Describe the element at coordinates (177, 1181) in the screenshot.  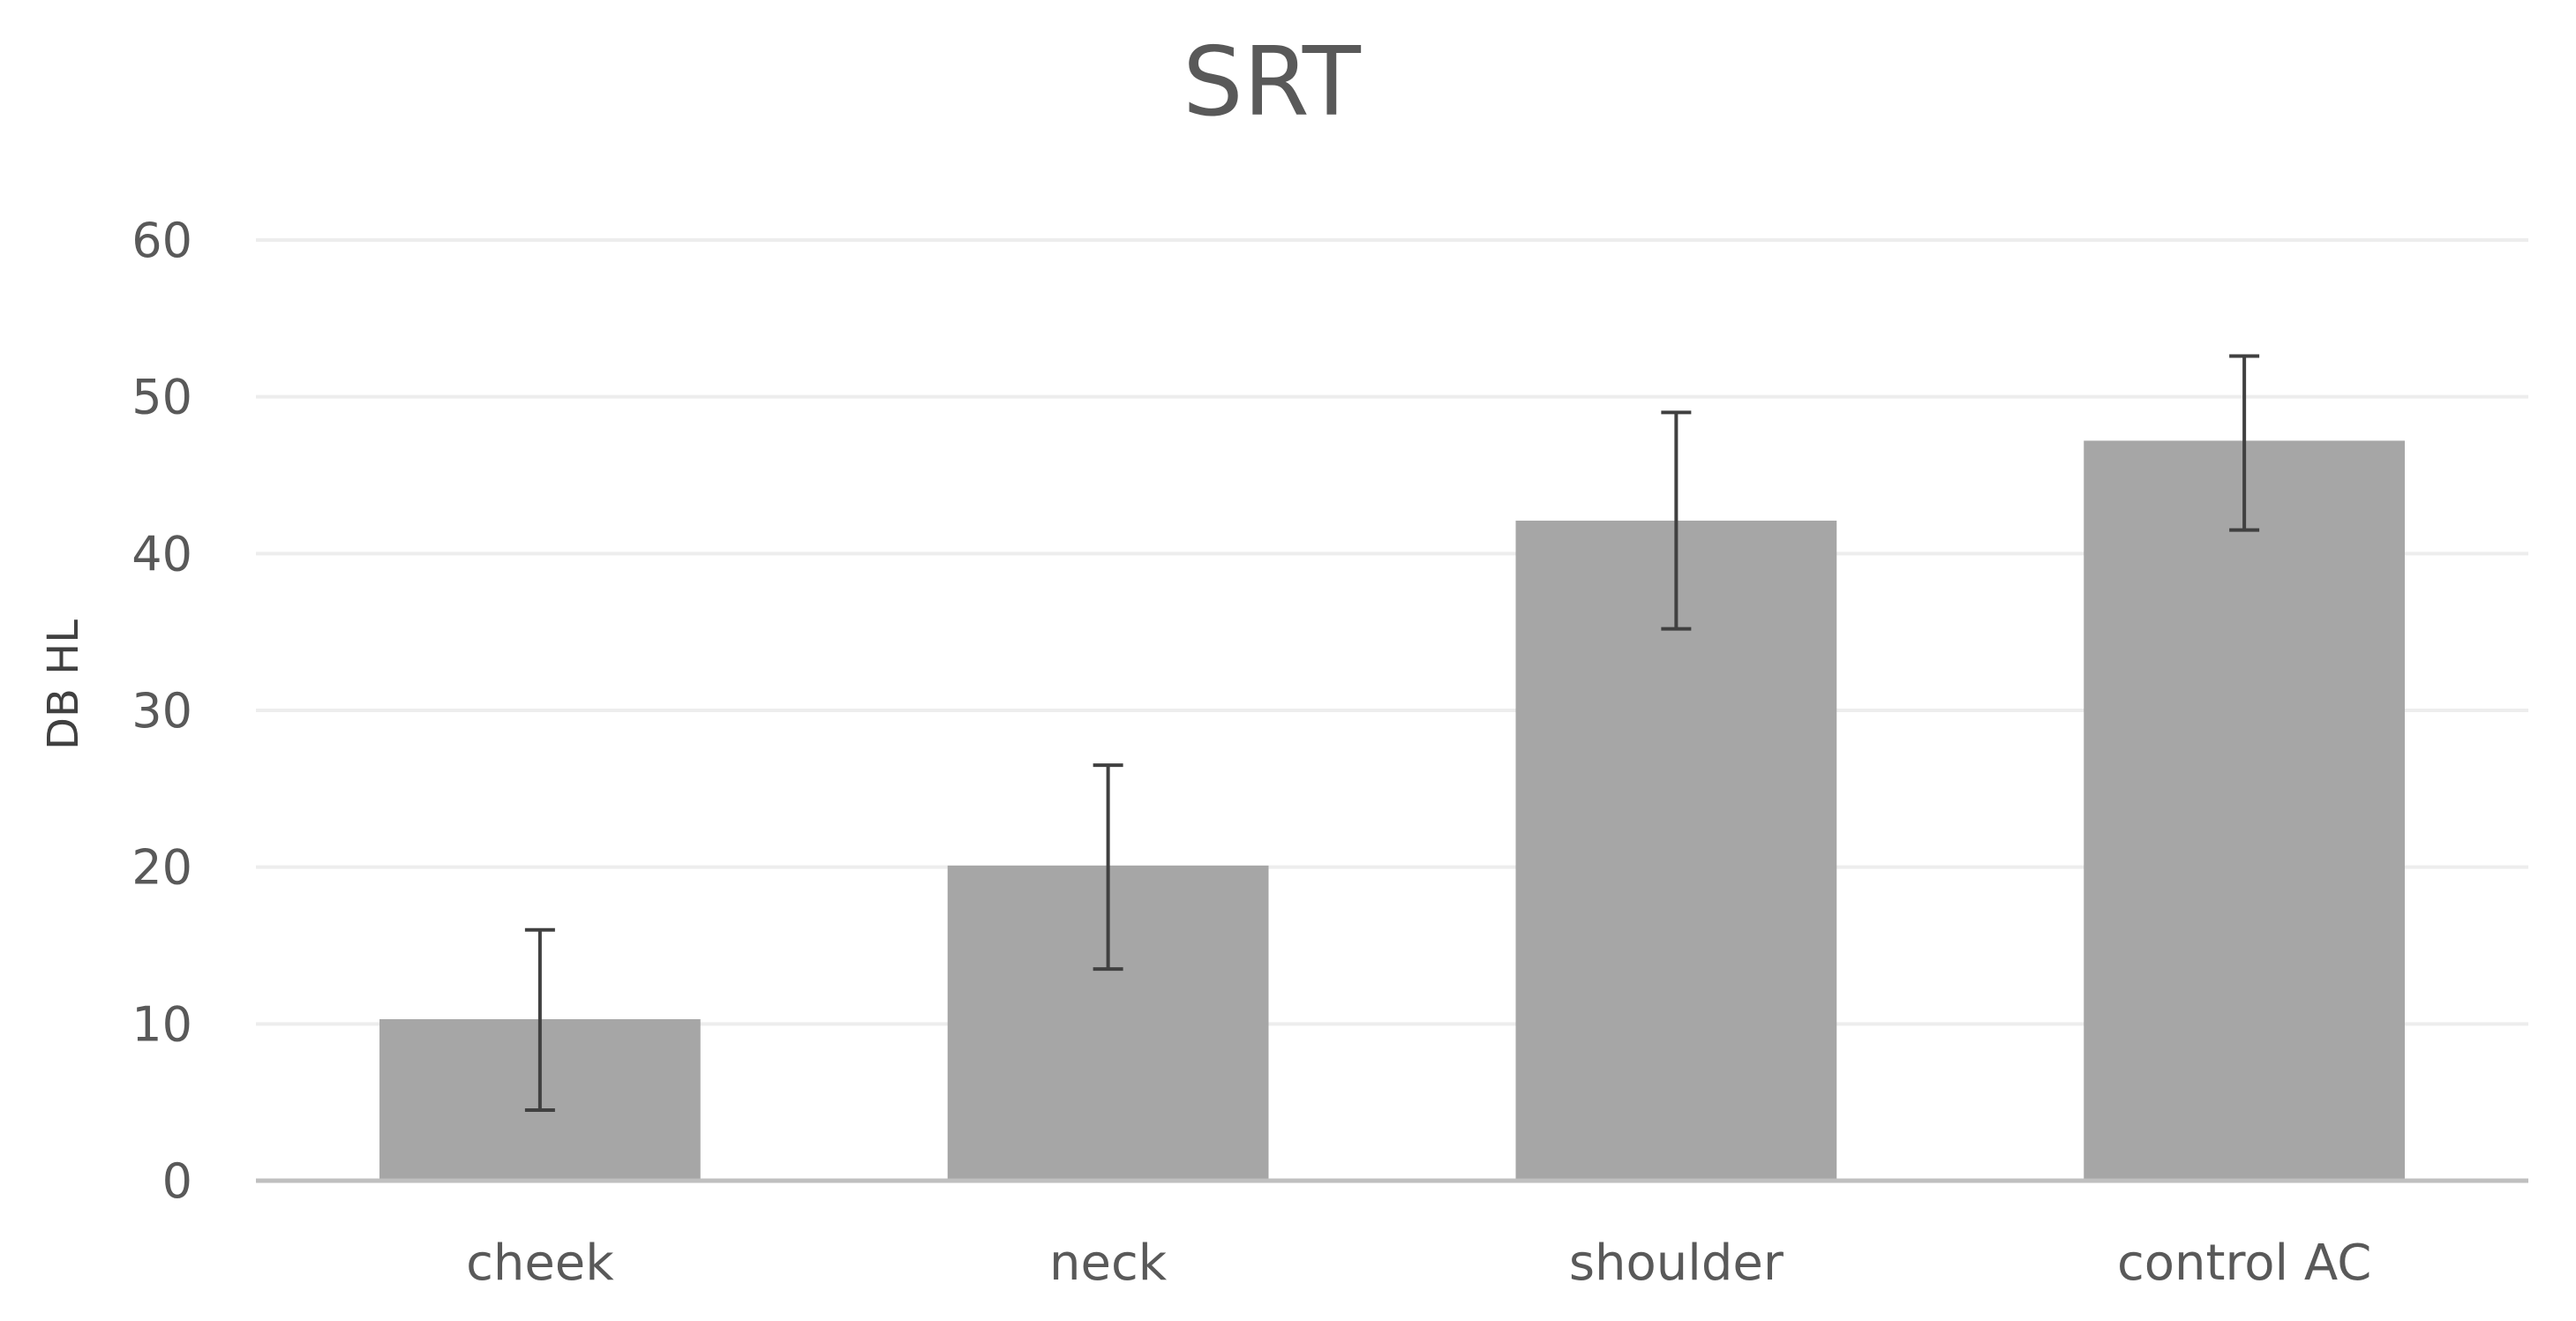
I see `y-tick-label: 0` at that location.